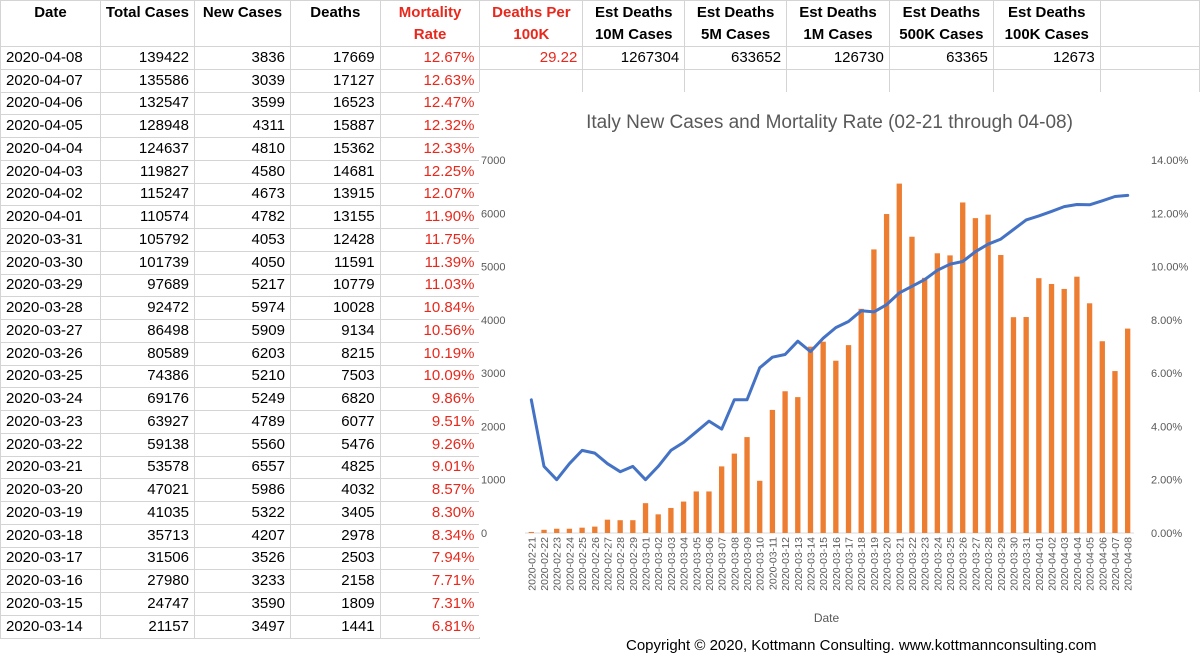 This screenshot has width=1200, height=663. What do you see at coordinates (335, 194) in the screenshot?
I see `table-cell: 13915` at bounding box center [335, 194].